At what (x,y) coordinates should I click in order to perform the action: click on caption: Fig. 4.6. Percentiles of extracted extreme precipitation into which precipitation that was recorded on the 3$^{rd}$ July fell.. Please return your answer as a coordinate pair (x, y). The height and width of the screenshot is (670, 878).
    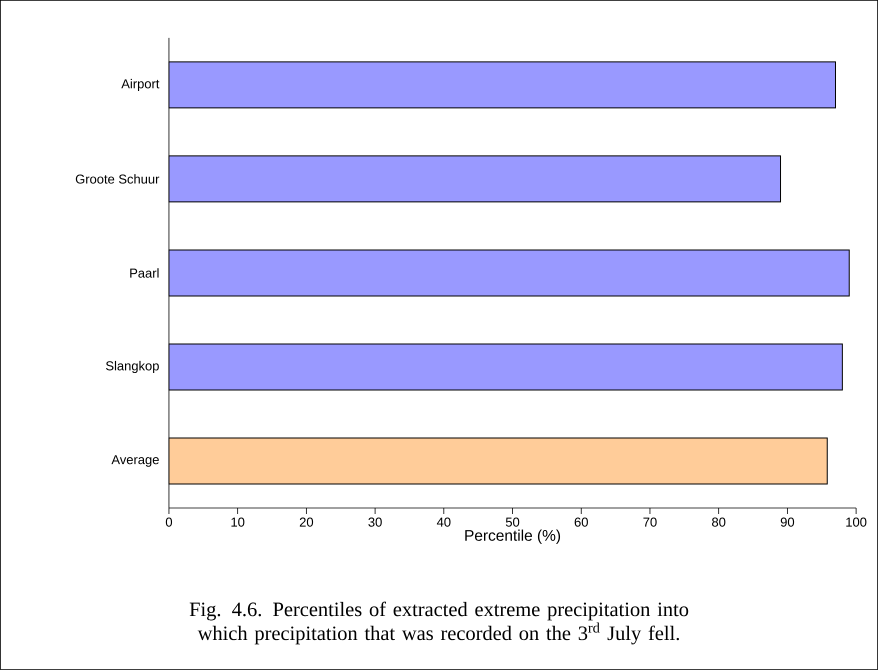
    Looking at the image, I should click on (439, 623).